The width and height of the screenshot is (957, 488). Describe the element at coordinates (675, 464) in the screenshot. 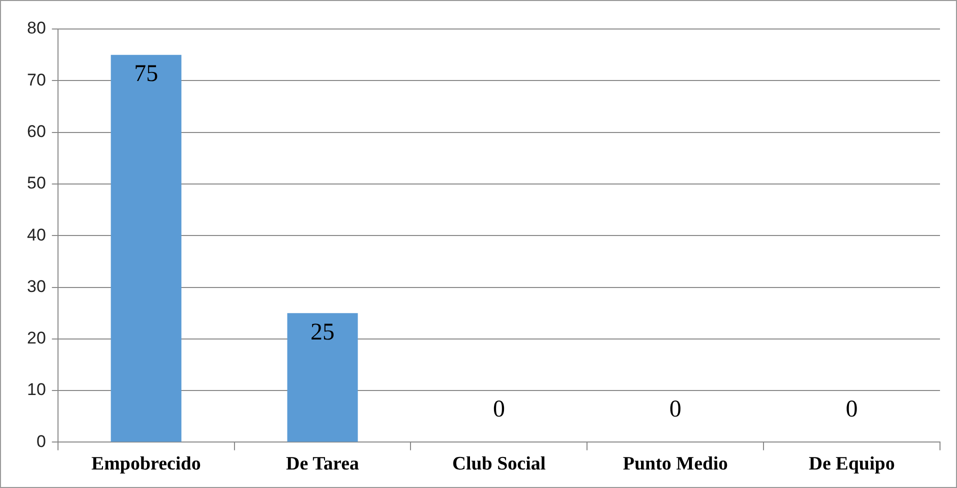

I see `x-tick-label: Punto Medio` at that location.